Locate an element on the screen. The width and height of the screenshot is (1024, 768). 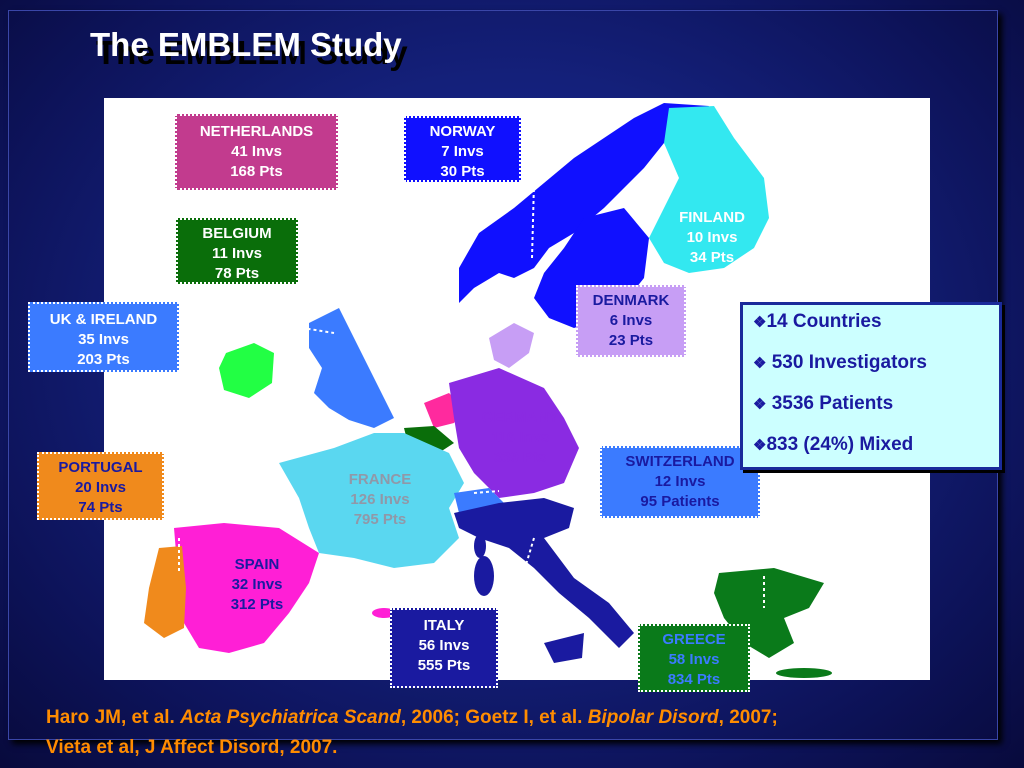
stat-investigators: ❖ 530 Investigators is located at coordinates (876, 372).